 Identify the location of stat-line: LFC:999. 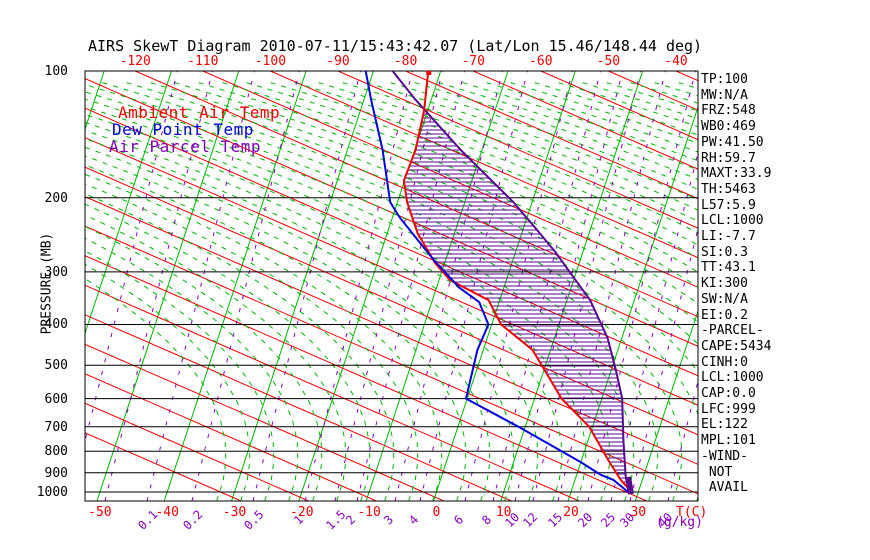
(728, 409).